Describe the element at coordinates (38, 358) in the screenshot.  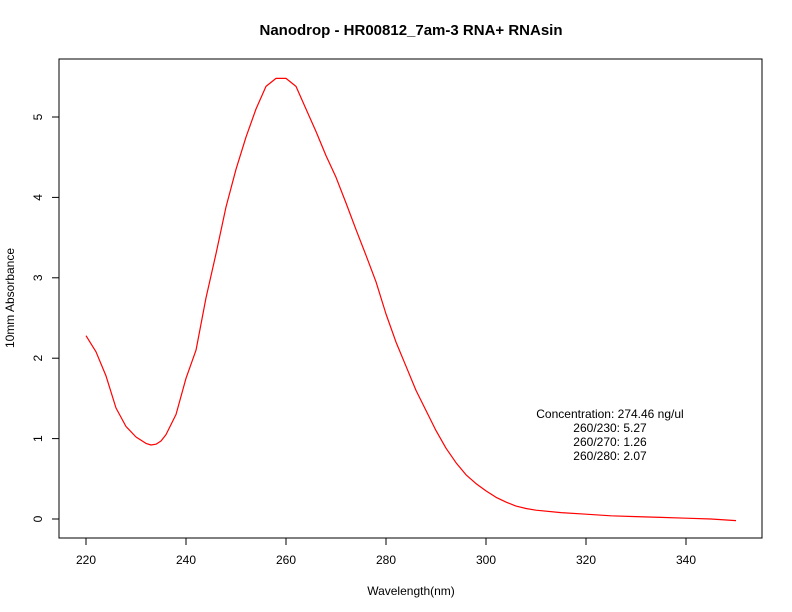
I see `y-tick-label: 2` at that location.